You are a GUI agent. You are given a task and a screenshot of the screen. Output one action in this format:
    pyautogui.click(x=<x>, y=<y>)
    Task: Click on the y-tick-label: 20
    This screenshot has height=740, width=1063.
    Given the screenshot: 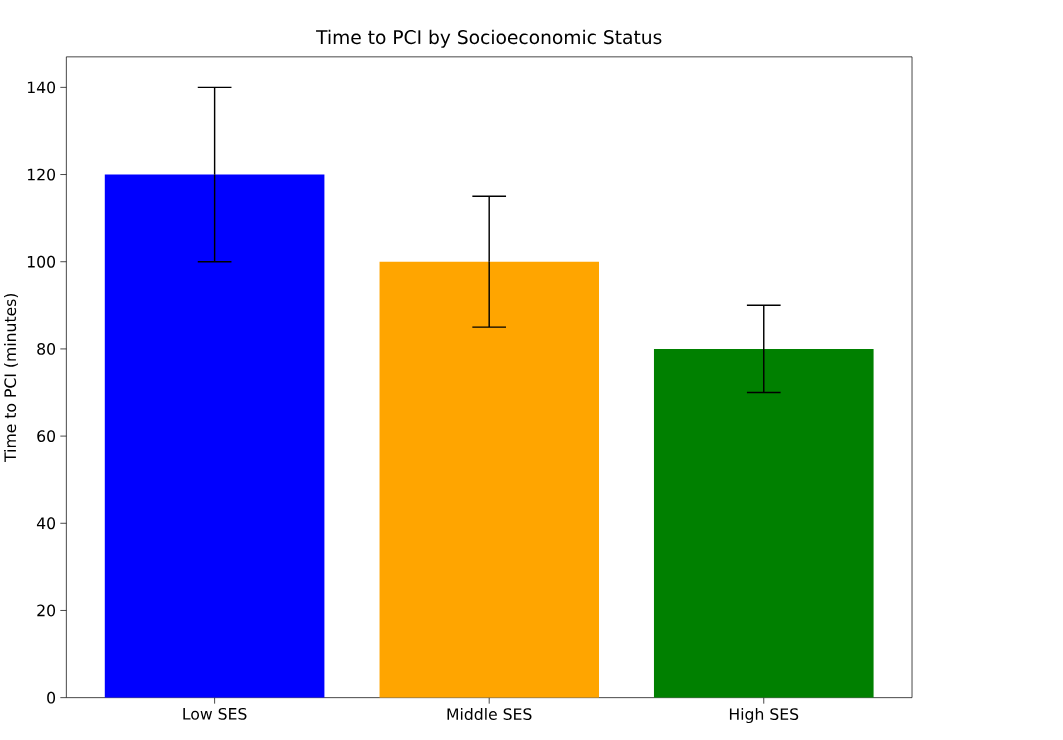 What is the action you would take?
    pyautogui.click(x=46, y=610)
    